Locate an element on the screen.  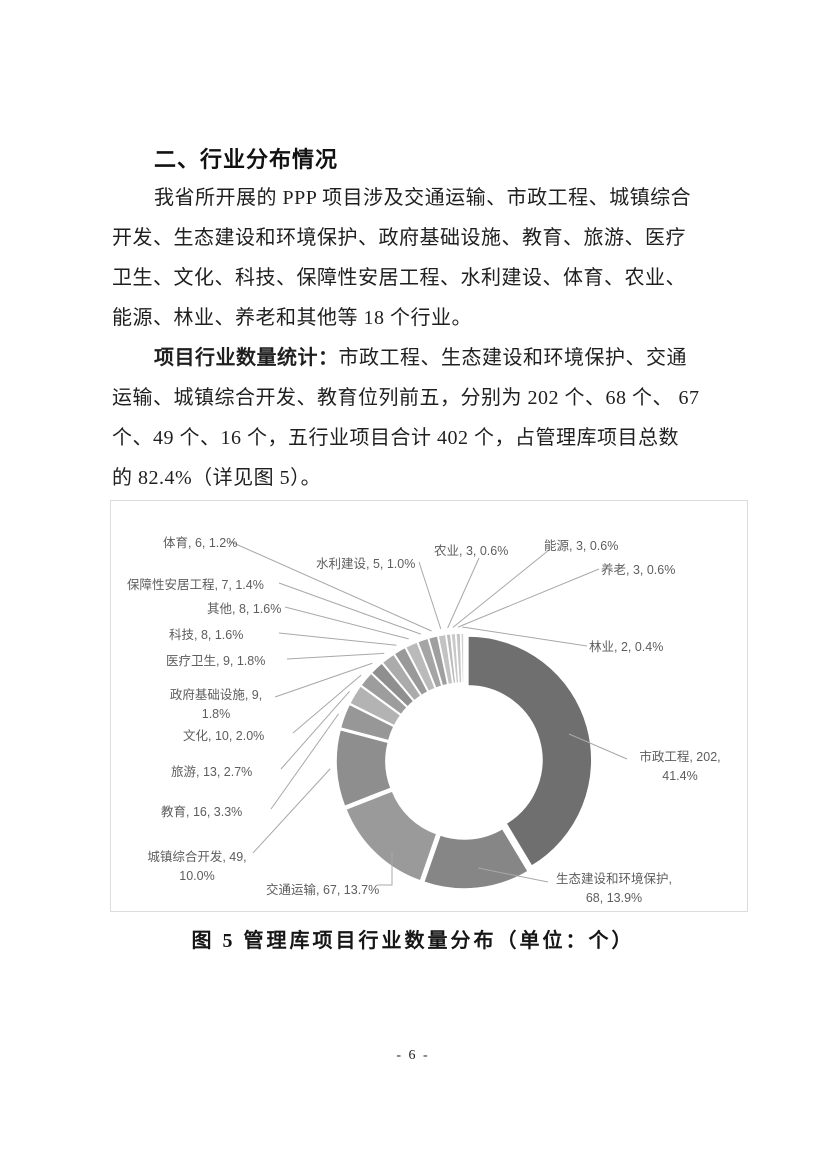
chart-label-line: 68, 13.9% is located at coordinates (614, 898).